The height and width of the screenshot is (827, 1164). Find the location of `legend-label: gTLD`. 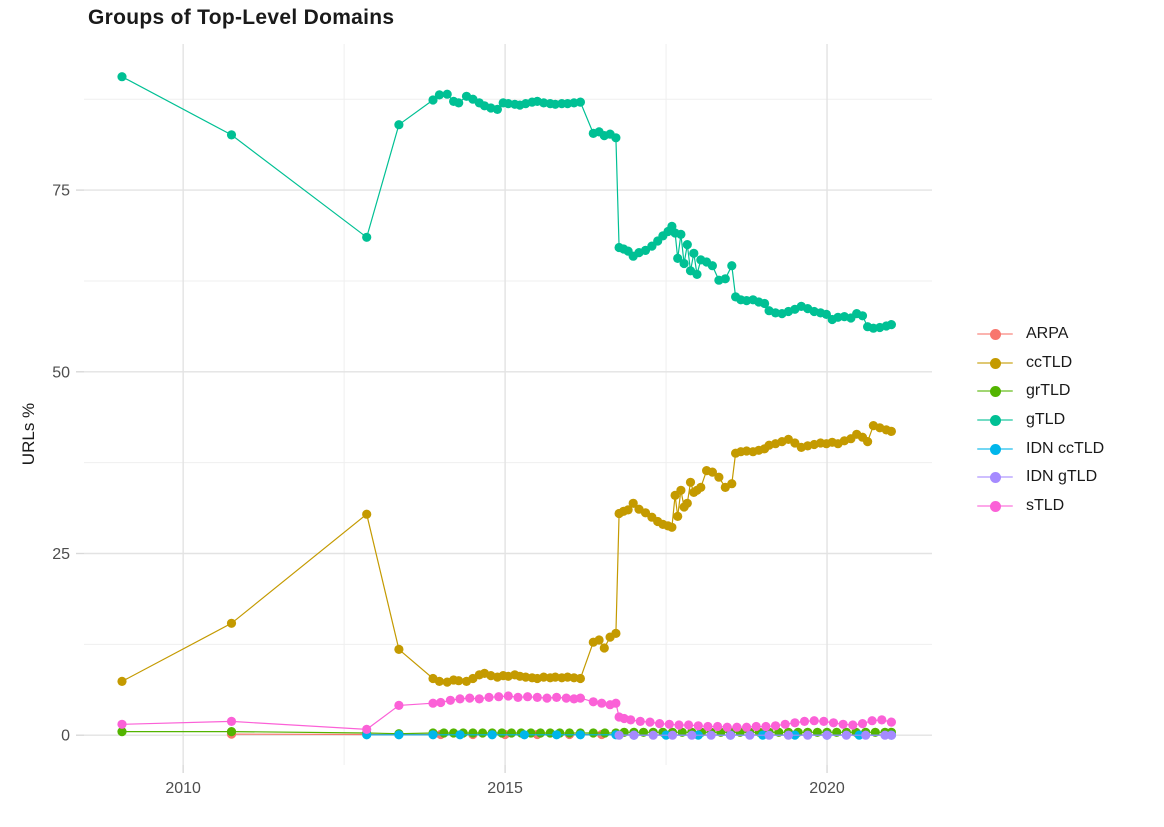

legend-label: gTLD is located at coordinates (1046, 420).